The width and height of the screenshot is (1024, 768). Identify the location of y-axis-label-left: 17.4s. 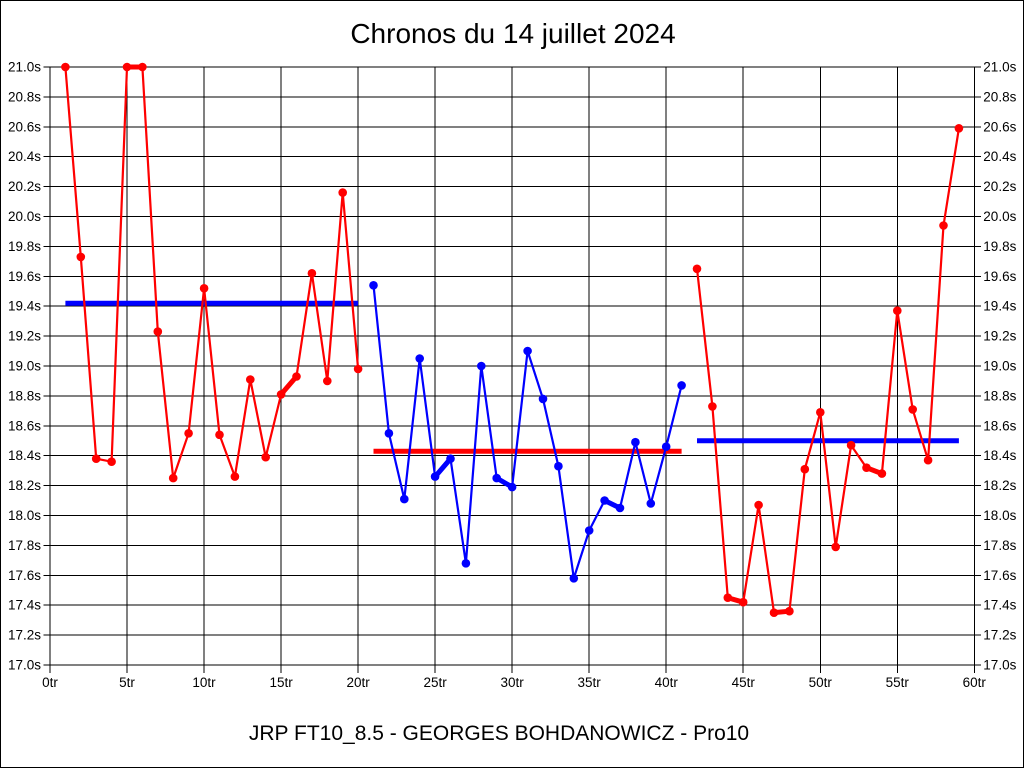
(24, 605).